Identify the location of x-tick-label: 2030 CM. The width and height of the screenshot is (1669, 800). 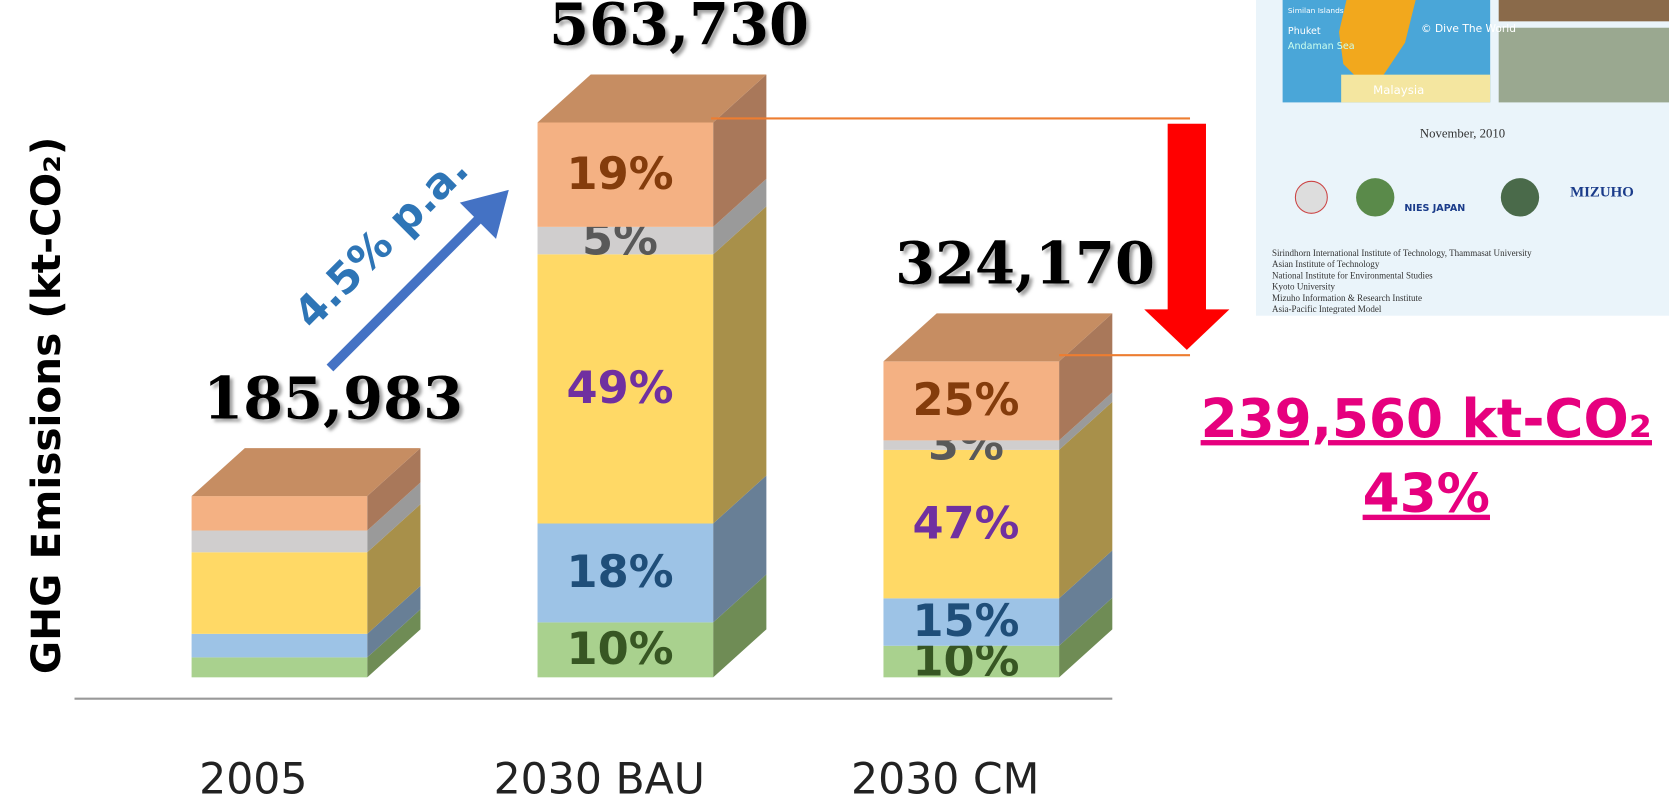
(945, 777).